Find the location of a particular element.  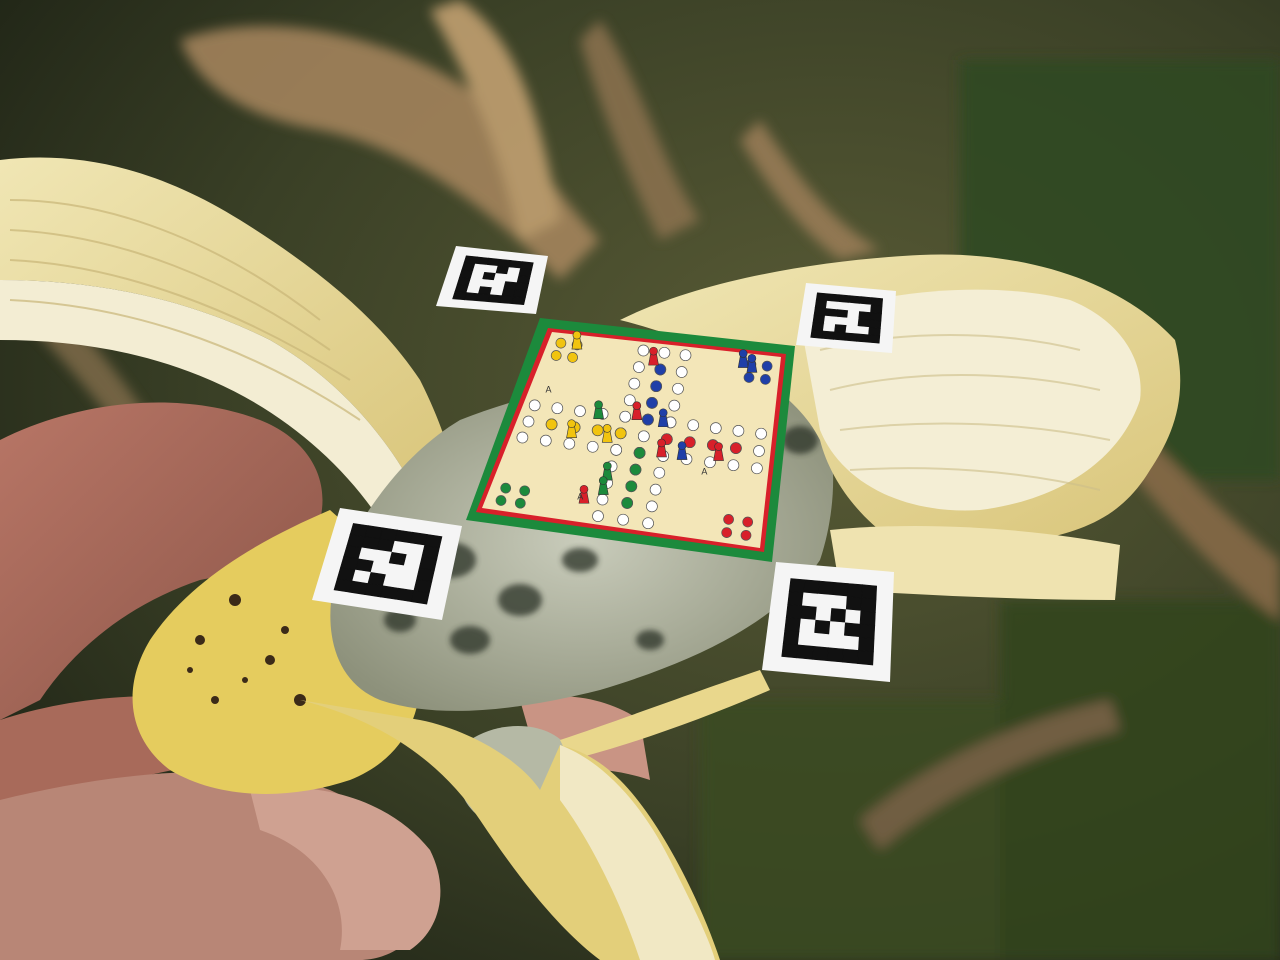

banana-lower-peel is located at coordinates (510, 830).